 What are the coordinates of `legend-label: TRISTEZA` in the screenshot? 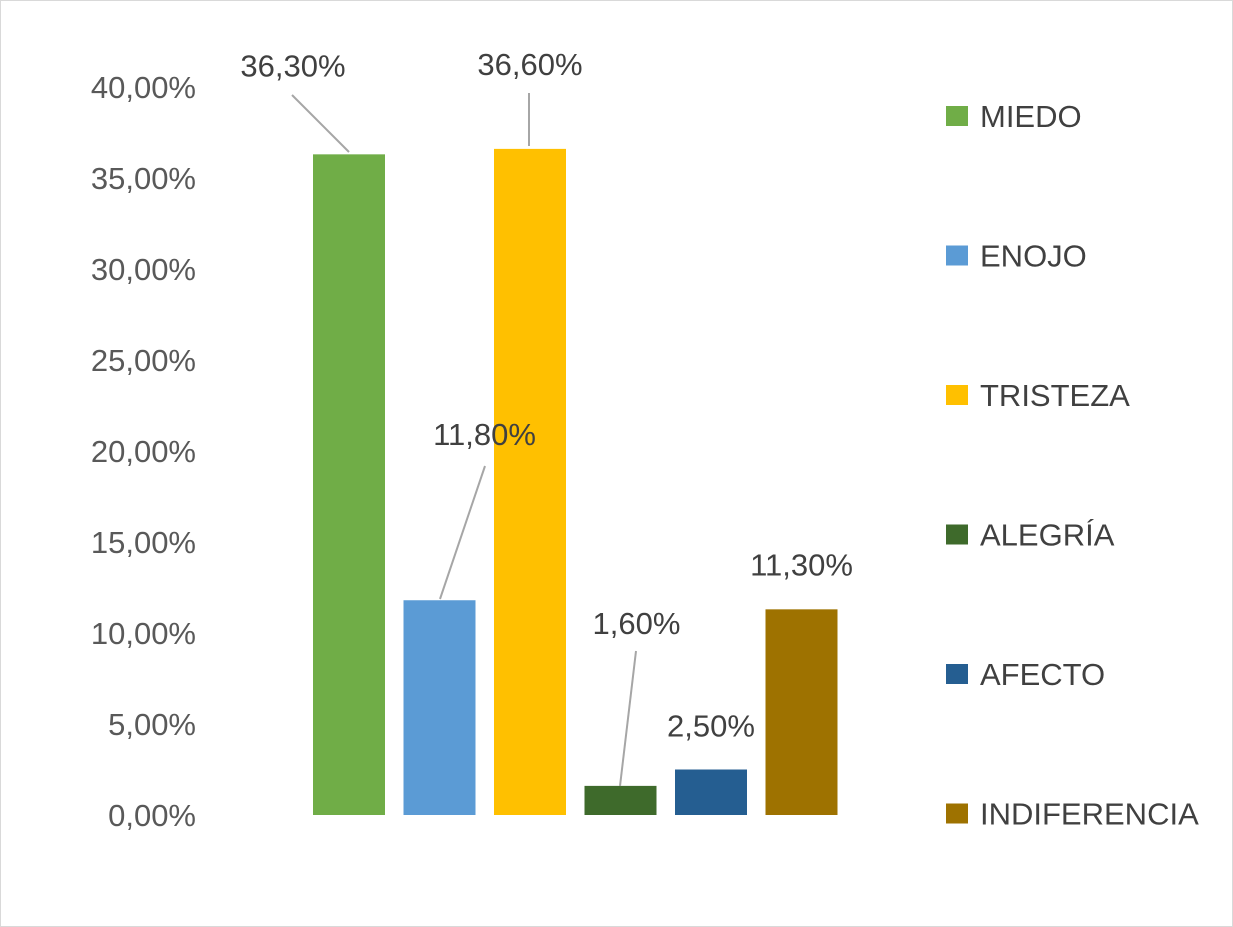 It's located at (1055, 395).